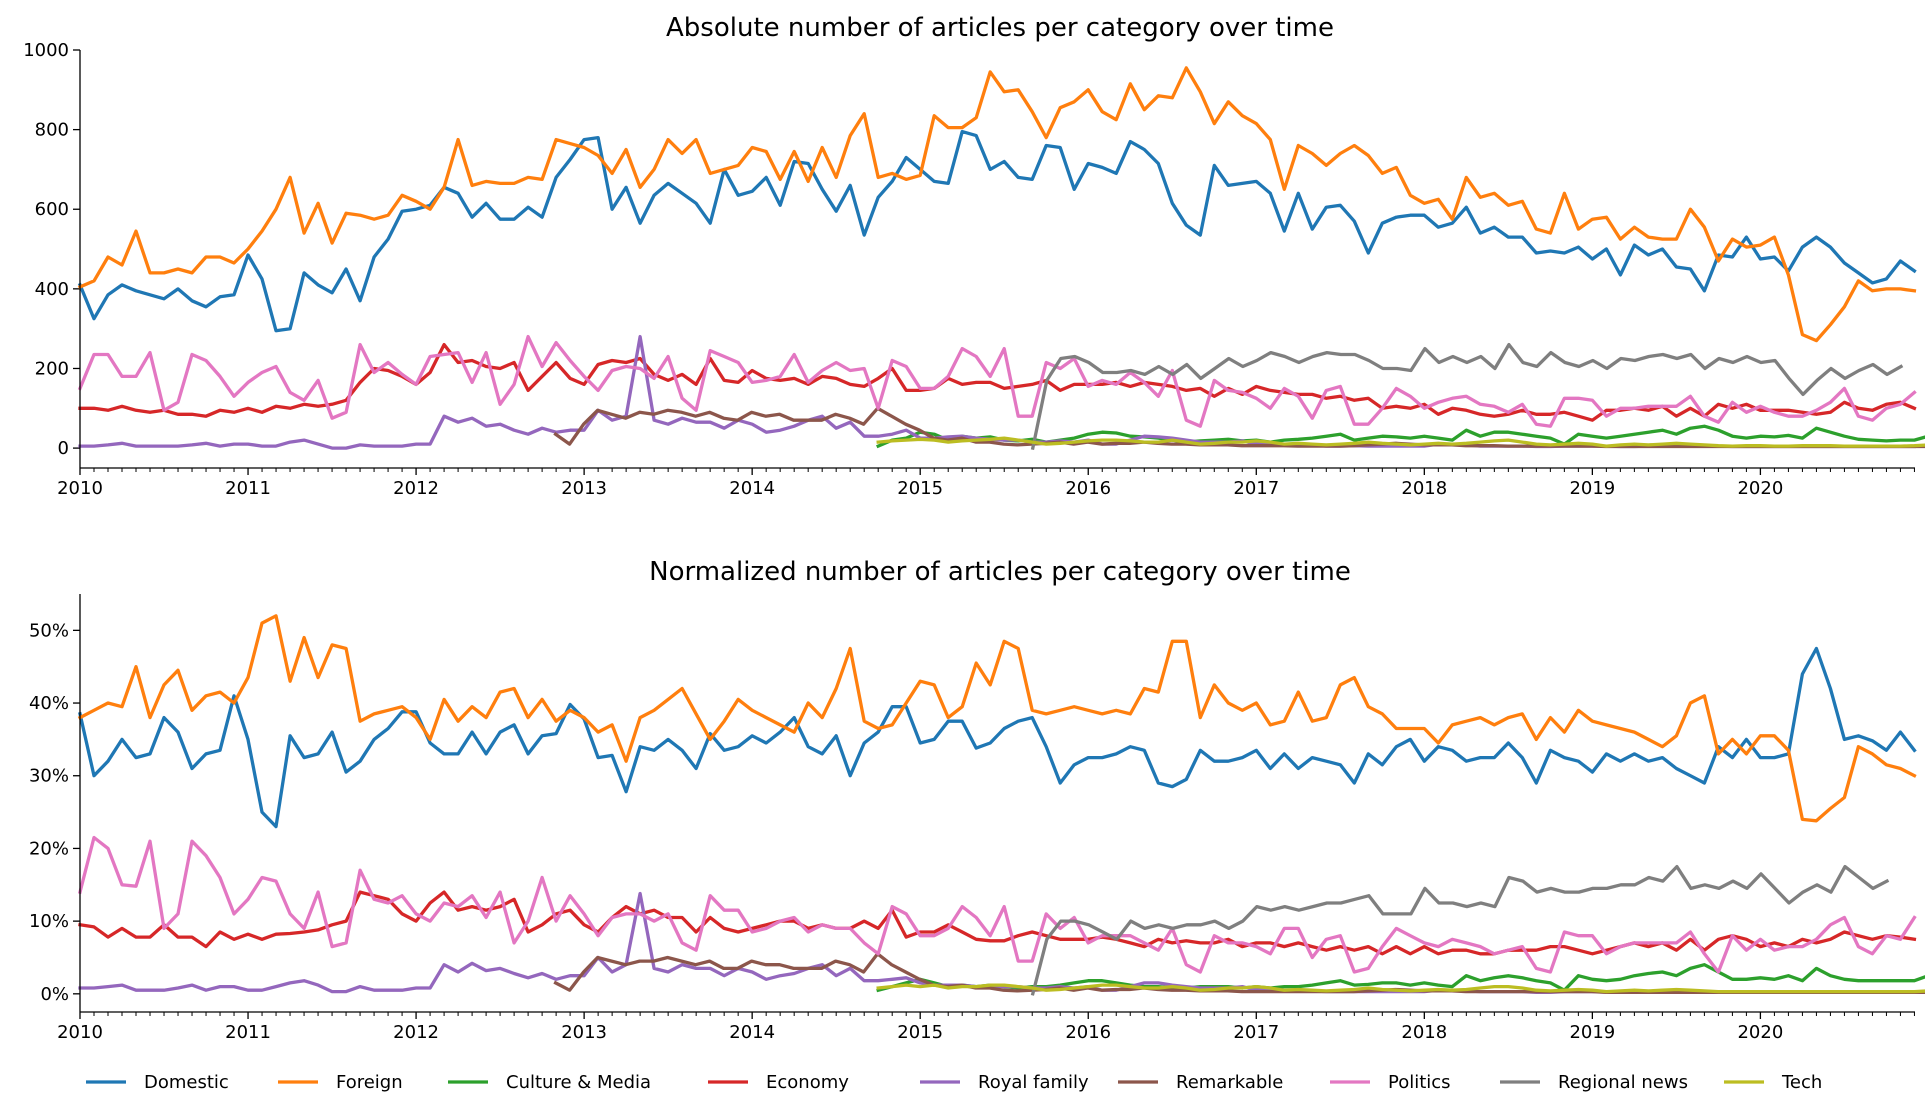 The height and width of the screenshot is (1110, 1925). I want to click on normalized-series-politics, so click(997, 904).